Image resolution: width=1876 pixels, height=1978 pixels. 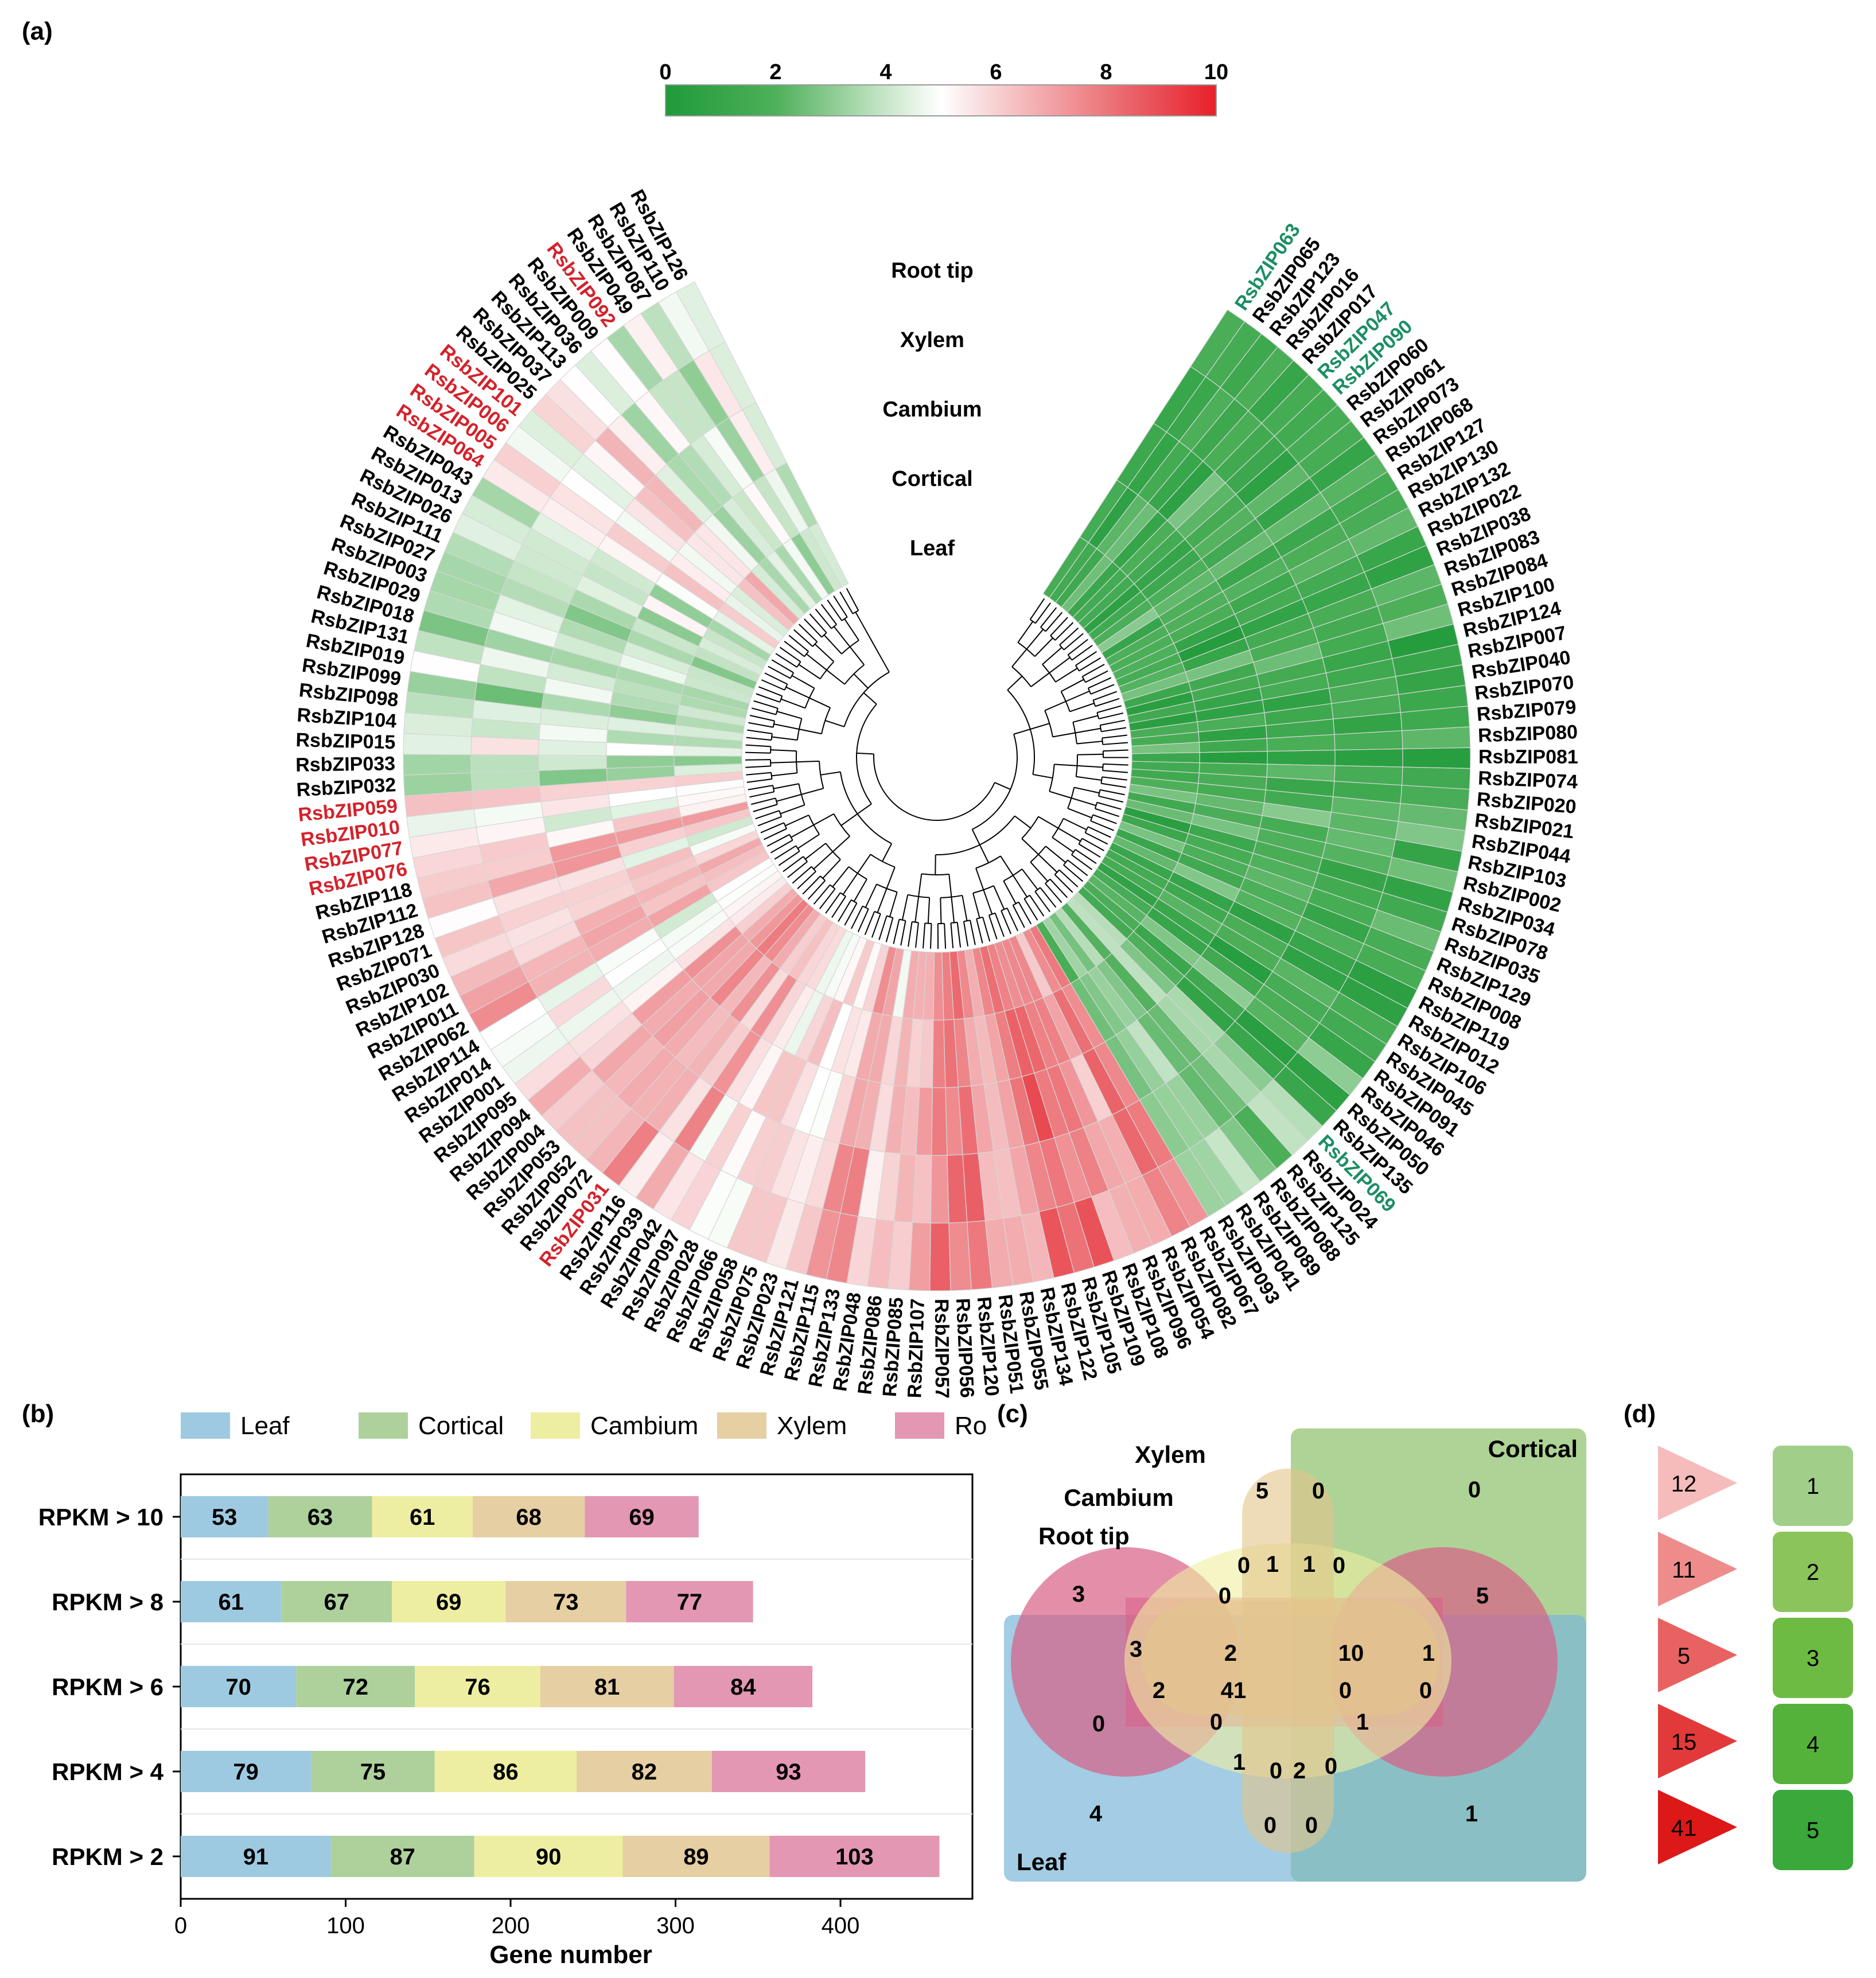 What do you see at coordinates (336, 1602) in the screenshot?
I see `bar-value-label: 67` at bounding box center [336, 1602].